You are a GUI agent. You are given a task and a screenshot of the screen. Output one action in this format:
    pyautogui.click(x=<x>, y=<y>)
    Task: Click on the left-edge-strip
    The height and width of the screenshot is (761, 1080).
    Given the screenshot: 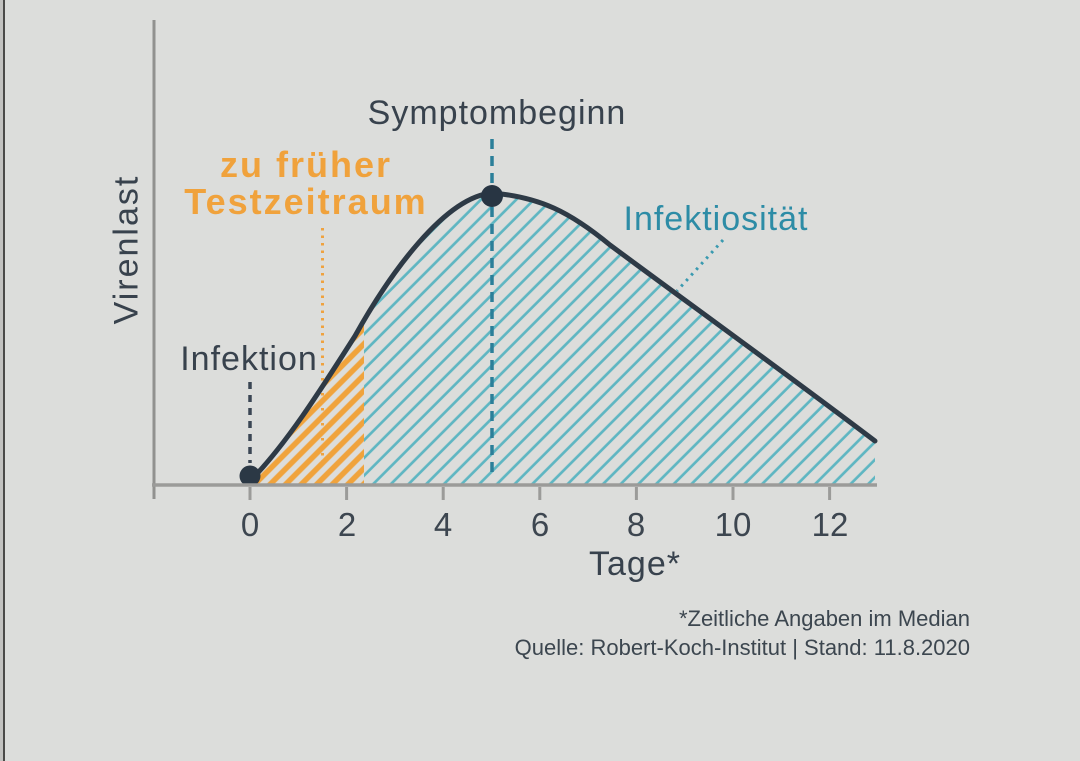 What is the action you would take?
    pyautogui.click(x=1, y=380)
    